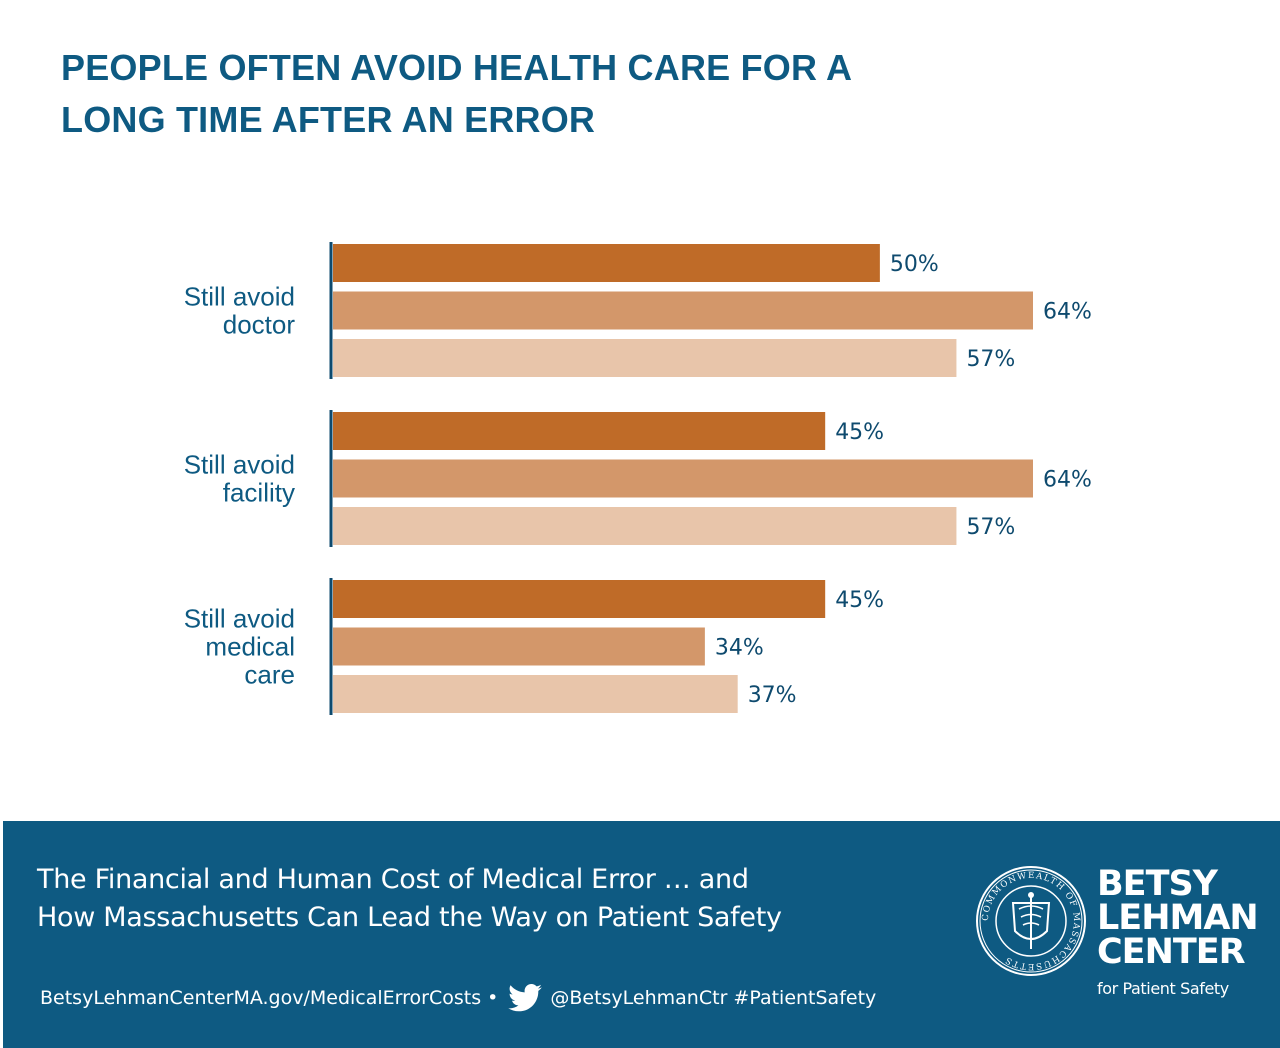  What do you see at coordinates (1178, 918) in the screenshot?
I see `brand-line2: LEHMAN` at bounding box center [1178, 918].